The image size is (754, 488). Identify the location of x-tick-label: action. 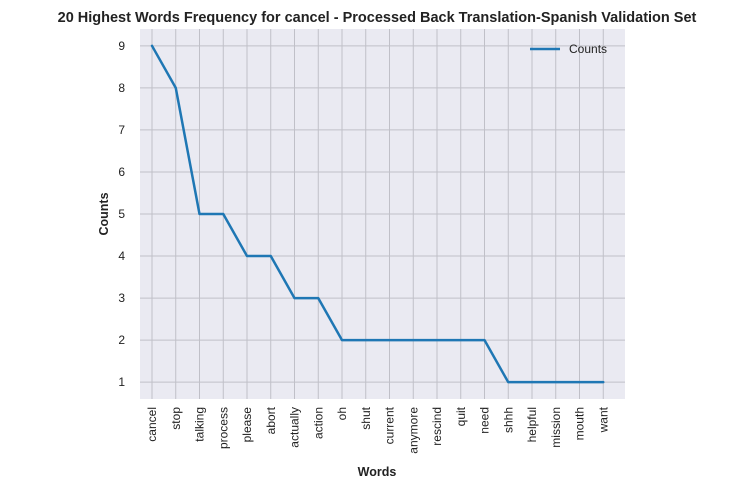
(318, 423).